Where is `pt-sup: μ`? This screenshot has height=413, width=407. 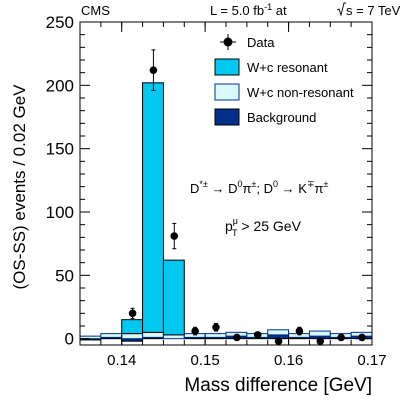 pt-sup: μ is located at coordinates (235, 221).